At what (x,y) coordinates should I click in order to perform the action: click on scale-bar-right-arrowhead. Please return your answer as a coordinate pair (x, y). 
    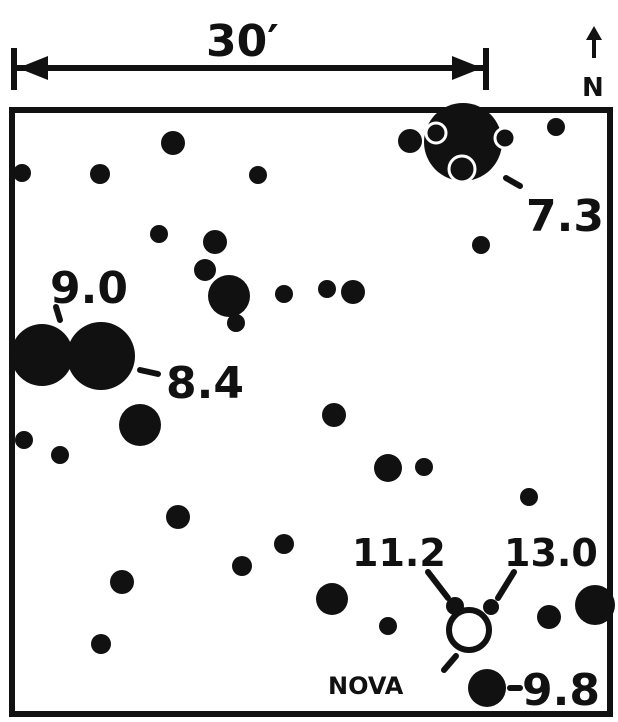
    Looking at the image, I should click on (467, 68).